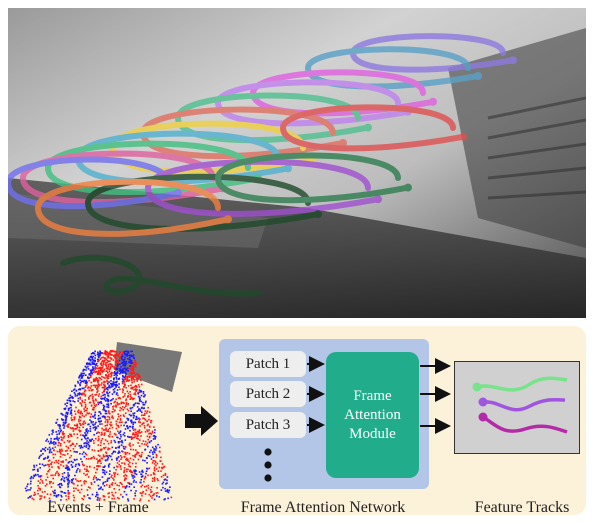 Image resolution: width=594 pixels, height=523 pixels. Describe the element at coordinates (268, 425) in the screenshot. I see `patch-3-box: Patch 3` at that location.